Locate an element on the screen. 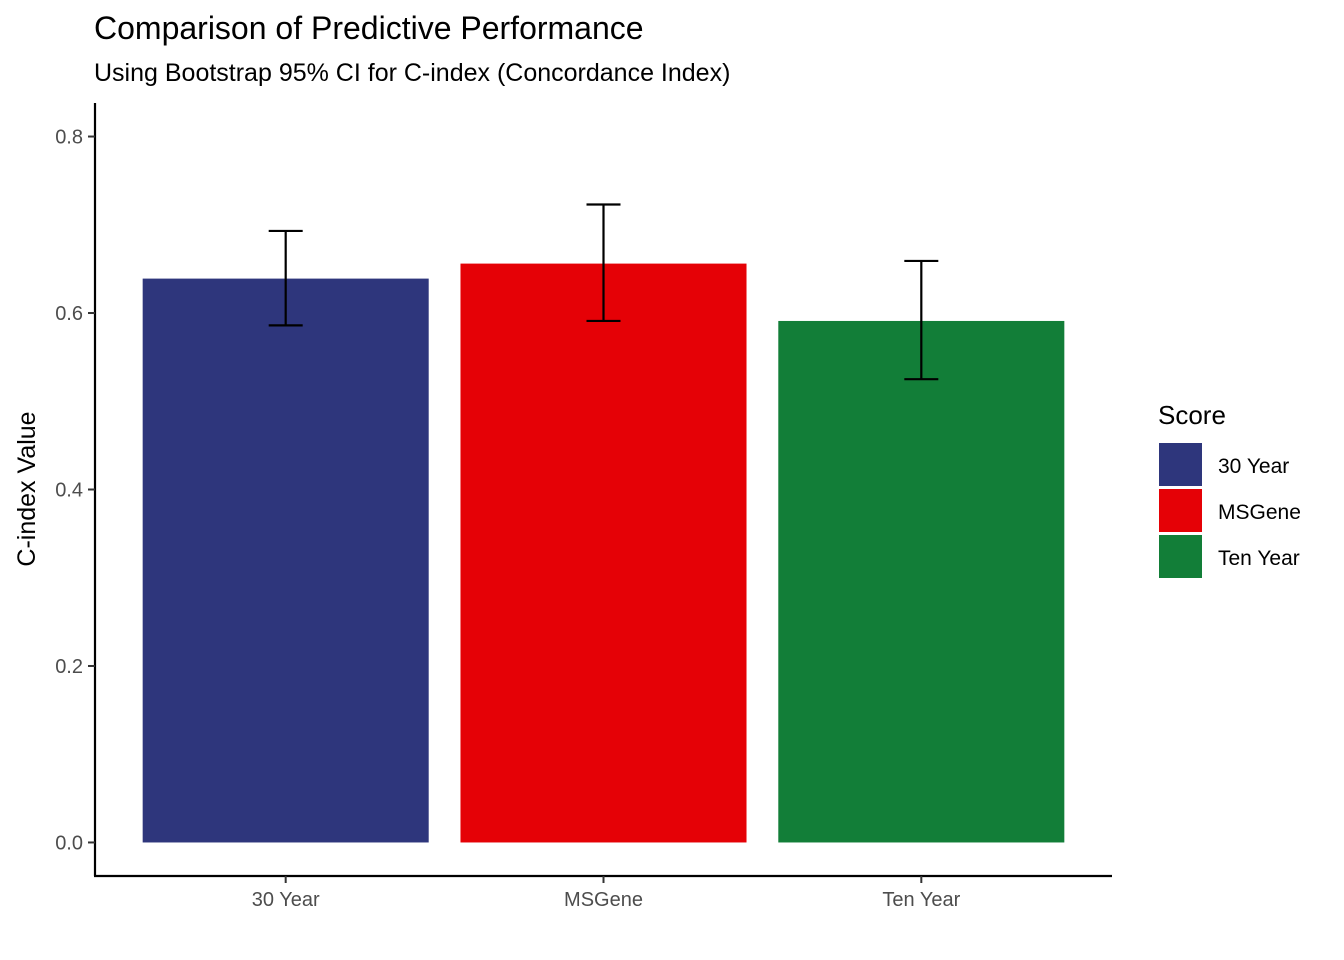 The height and width of the screenshot is (960, 1344). chart-title: Comparison of Predictive Performance is located at coordinates (369, 28).